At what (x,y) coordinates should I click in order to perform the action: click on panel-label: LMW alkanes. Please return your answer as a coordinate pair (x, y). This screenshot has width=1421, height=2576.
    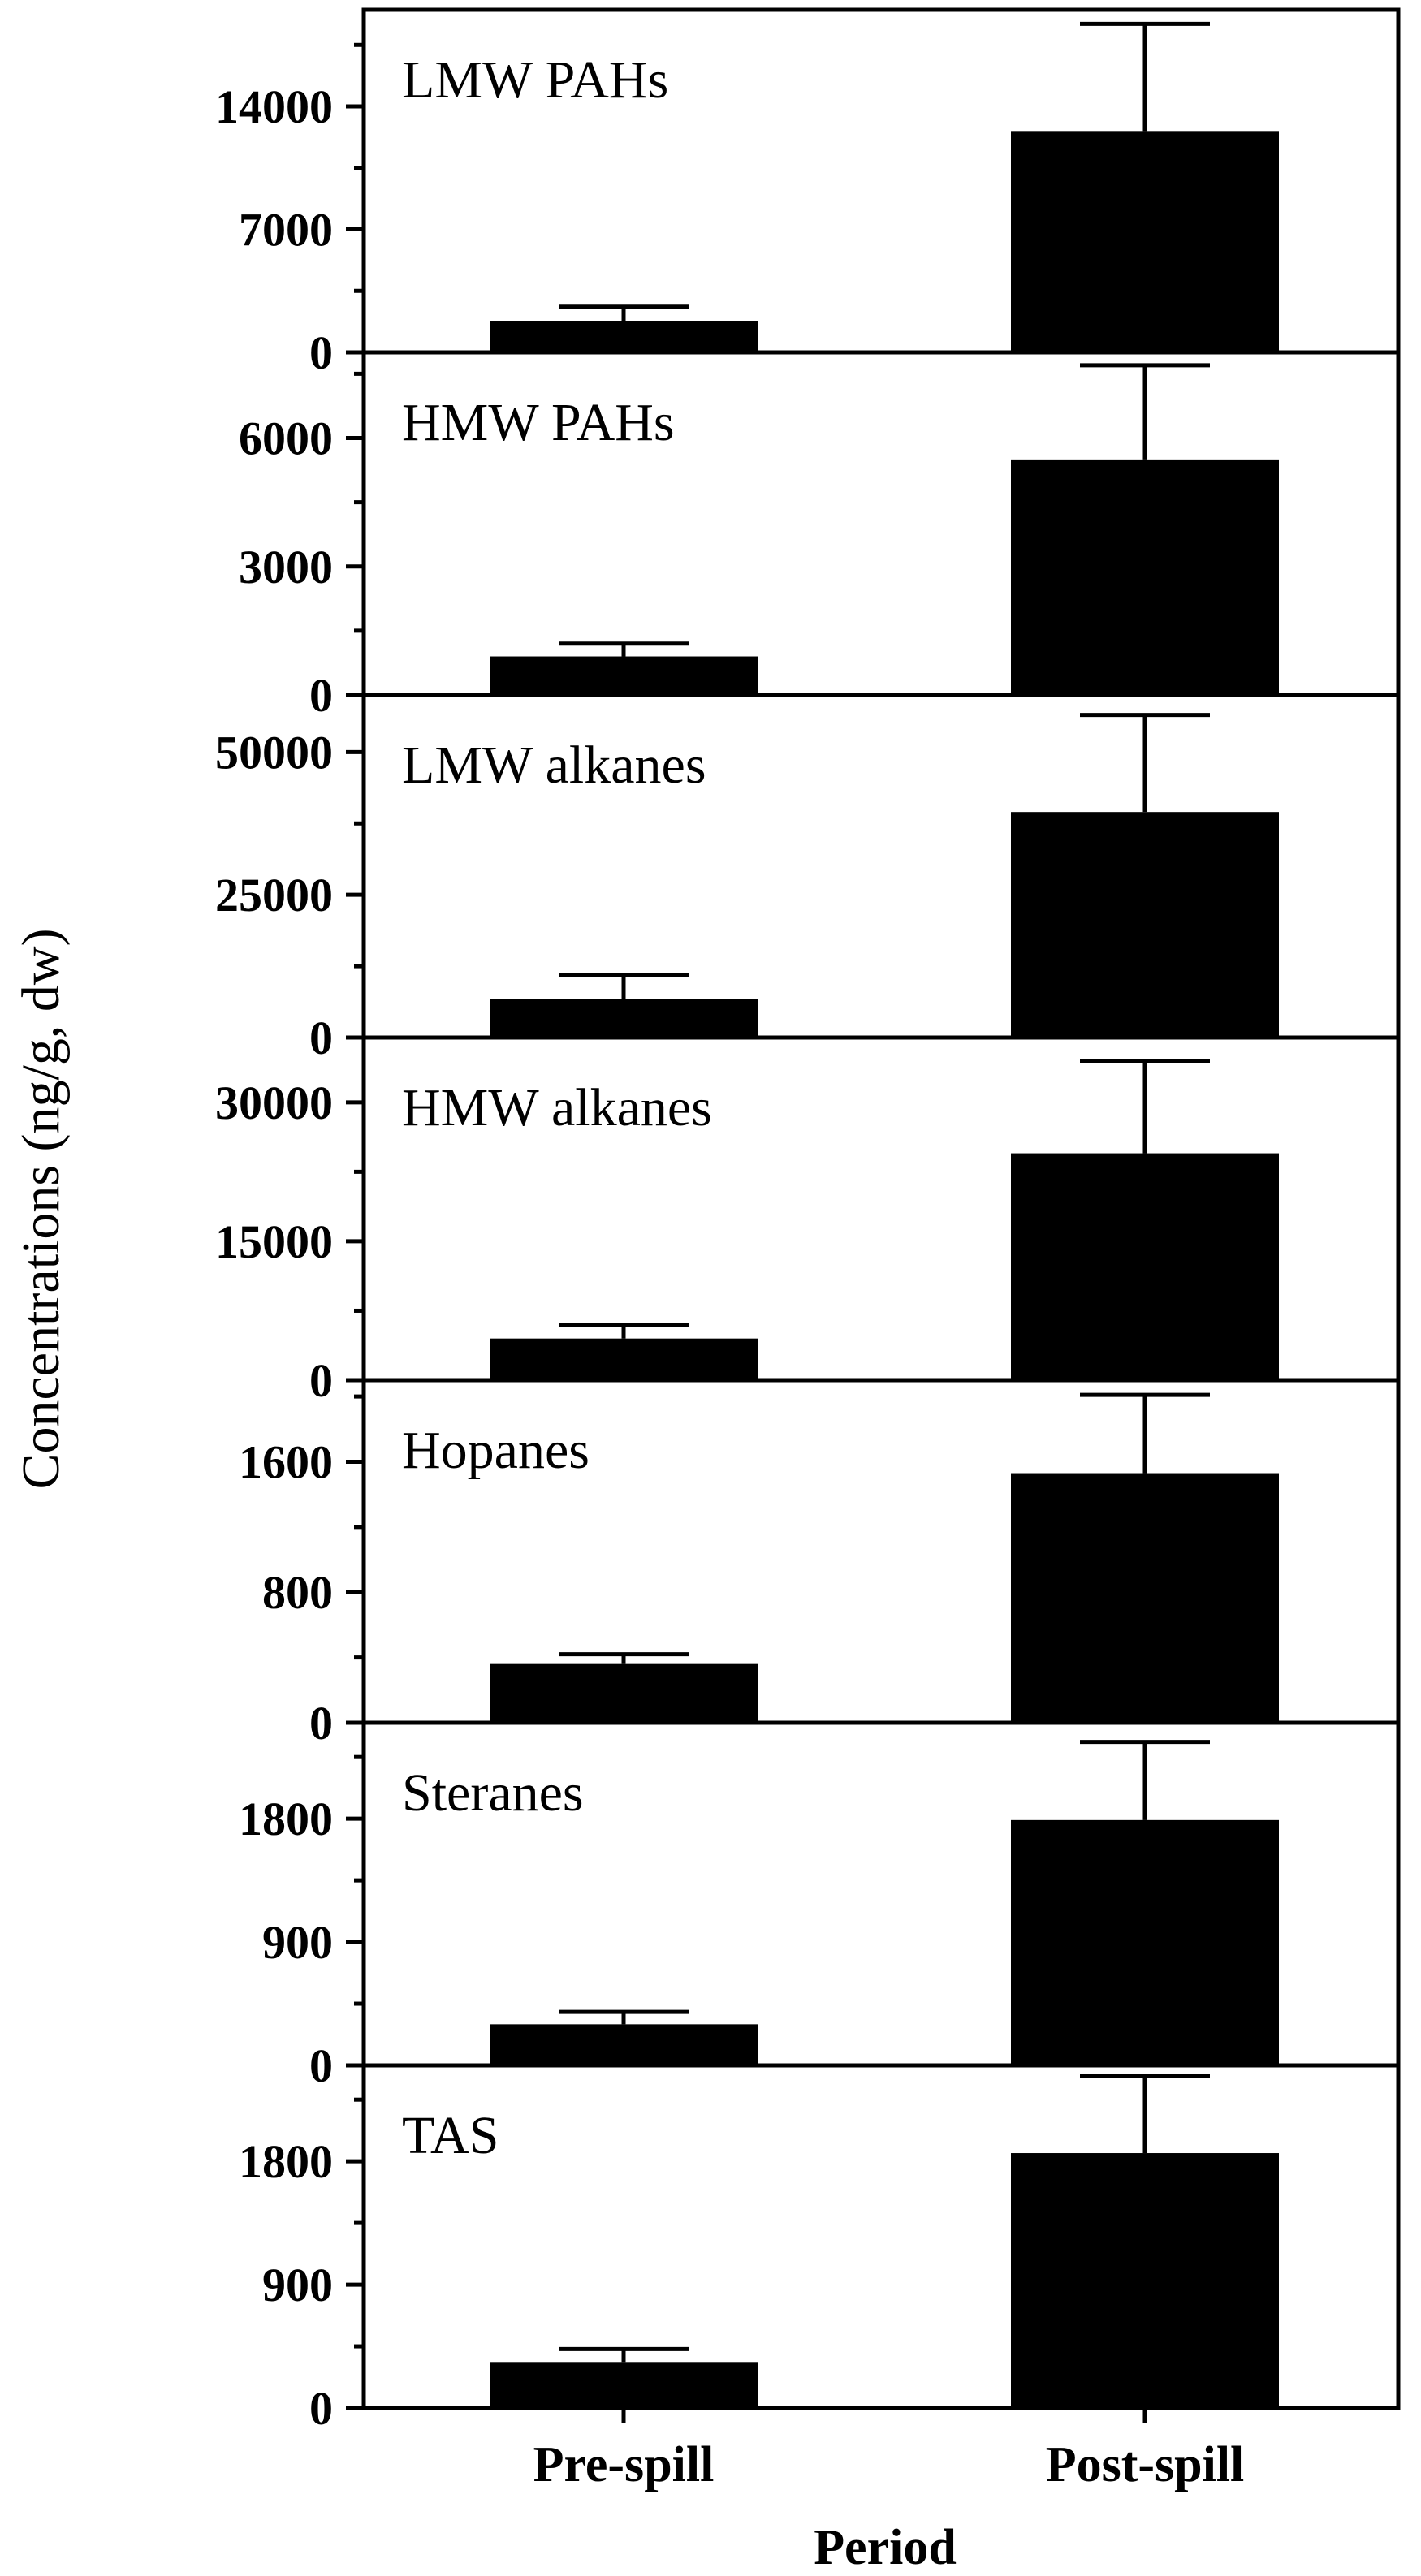
    Looking at the image, I should click on (554, 765).